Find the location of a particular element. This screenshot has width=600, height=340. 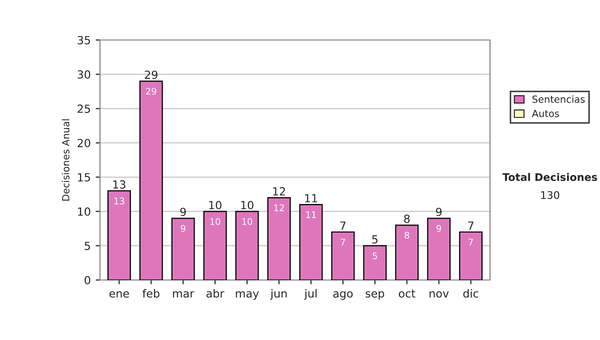

x-tick-label: oct is located at coordinates (407, 294).